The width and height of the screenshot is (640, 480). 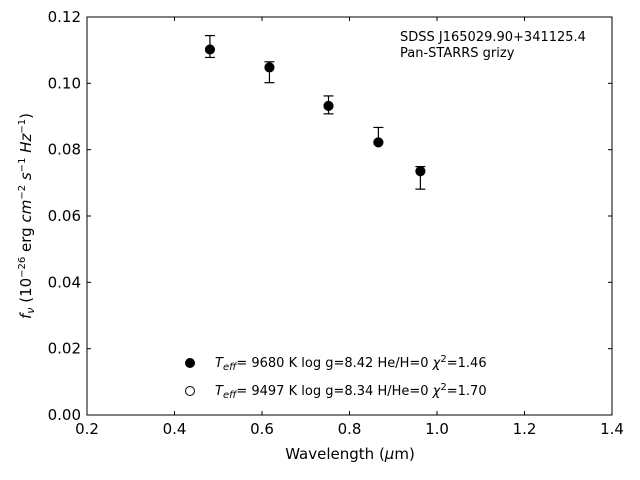 I want to click on x-tick-label: 0.4, so click(x=175, y=429).